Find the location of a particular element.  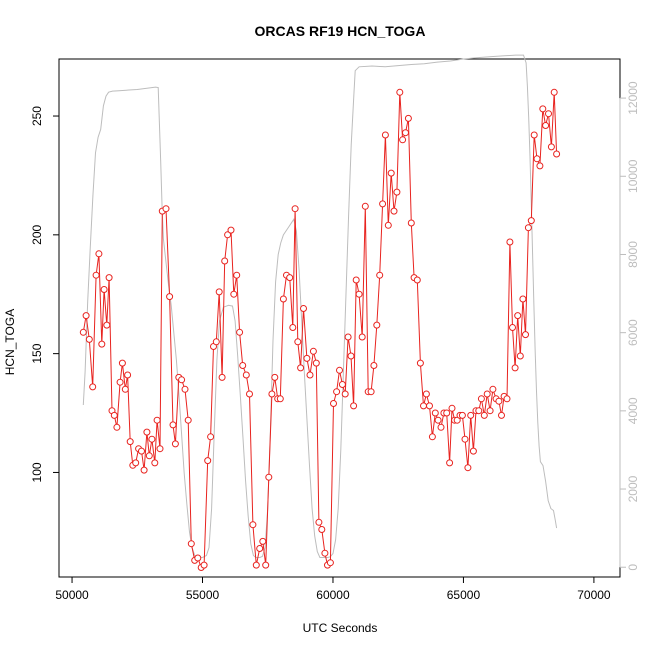

y-tick-label: 250 is located at coordinates (37, 116).